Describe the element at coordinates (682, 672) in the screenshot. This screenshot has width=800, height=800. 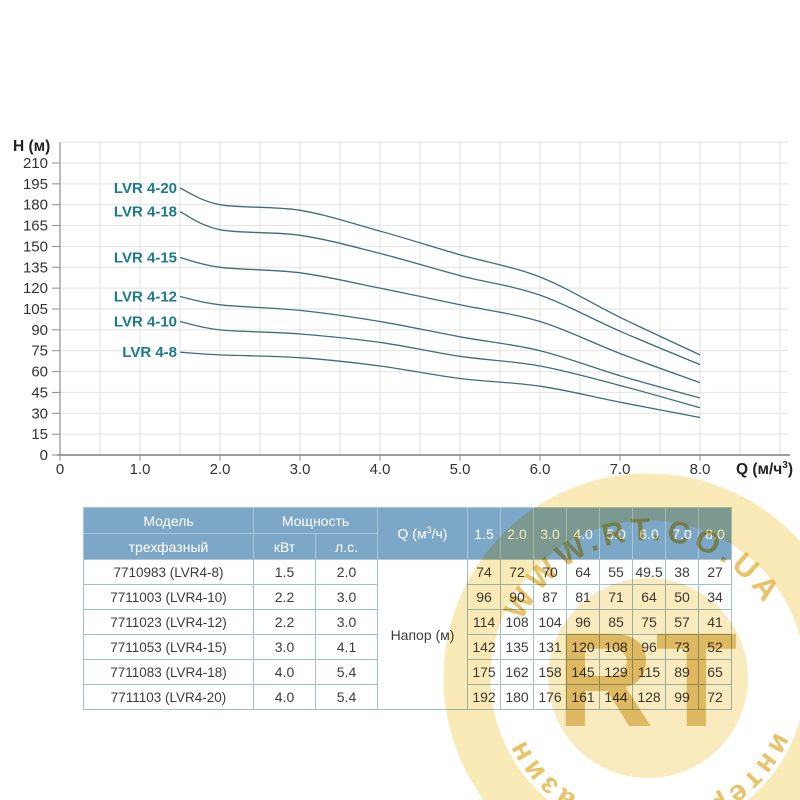
I see `head-value-cell: 89` at that location.